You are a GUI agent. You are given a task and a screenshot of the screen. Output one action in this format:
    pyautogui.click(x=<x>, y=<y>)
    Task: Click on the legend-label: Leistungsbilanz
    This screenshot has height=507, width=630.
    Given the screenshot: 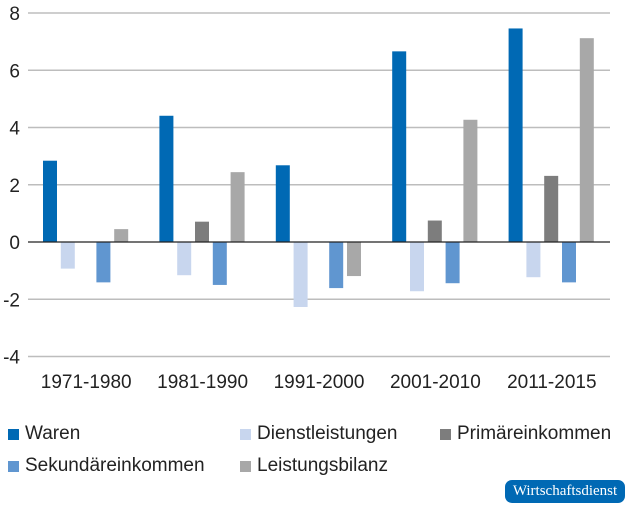 What is the action you would take?
    pyautogui.click(x=322, y=465)
    